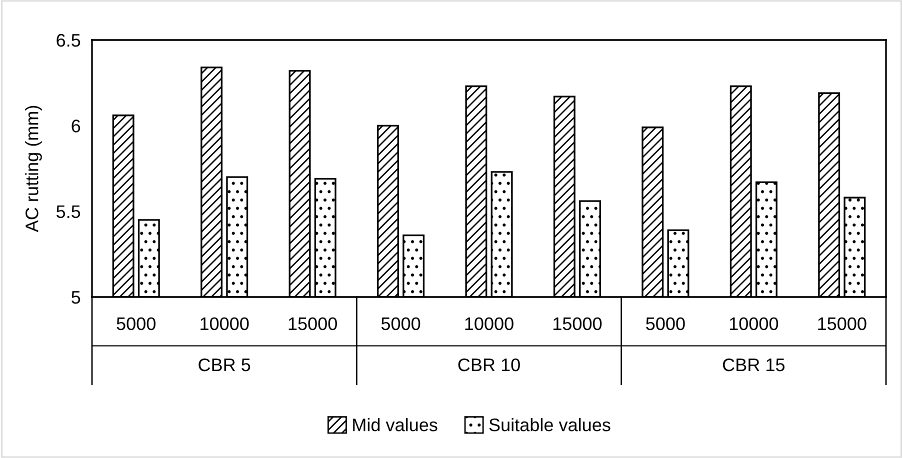 The image size is (903, 458). I want to click on legend-label: Mid values, so click(395, 425).